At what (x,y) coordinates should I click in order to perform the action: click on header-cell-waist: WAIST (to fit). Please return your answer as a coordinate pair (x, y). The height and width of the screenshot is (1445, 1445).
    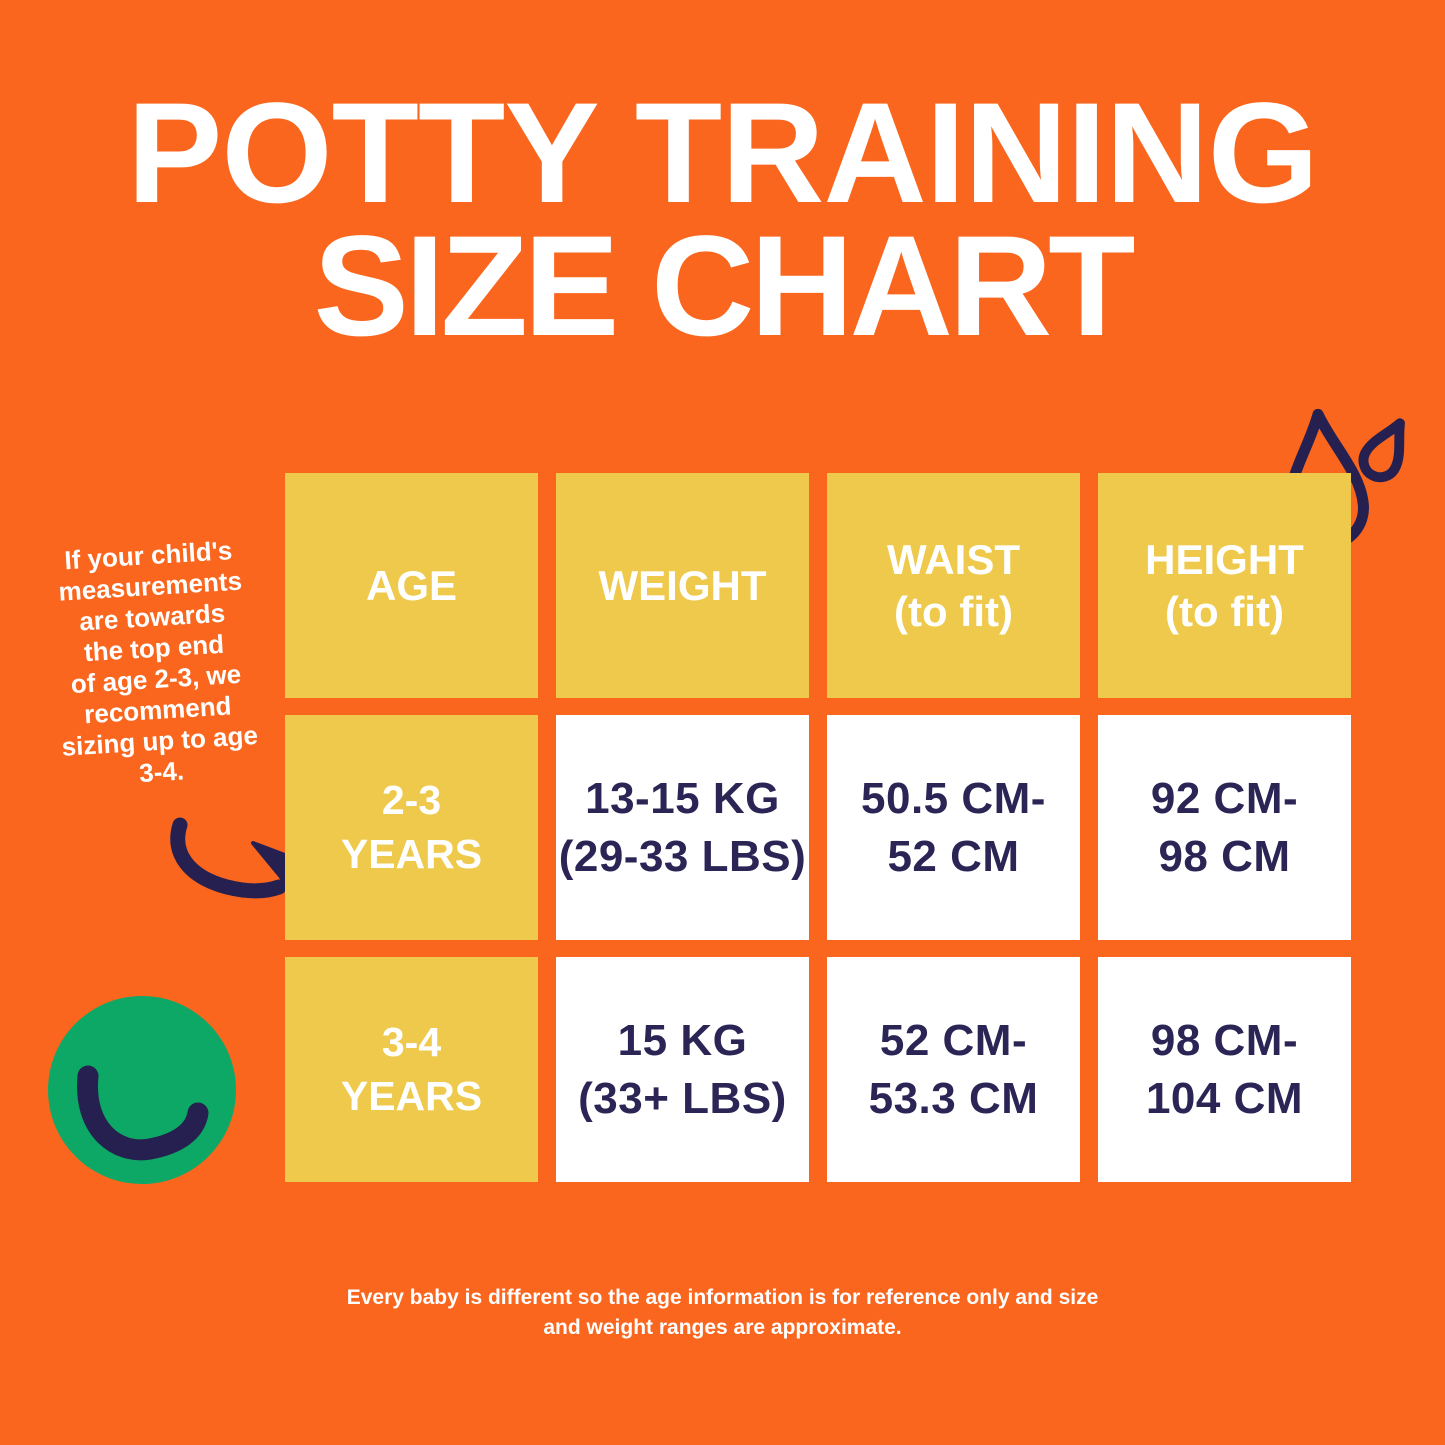
    Looking at the image, I should click on (953, 585).